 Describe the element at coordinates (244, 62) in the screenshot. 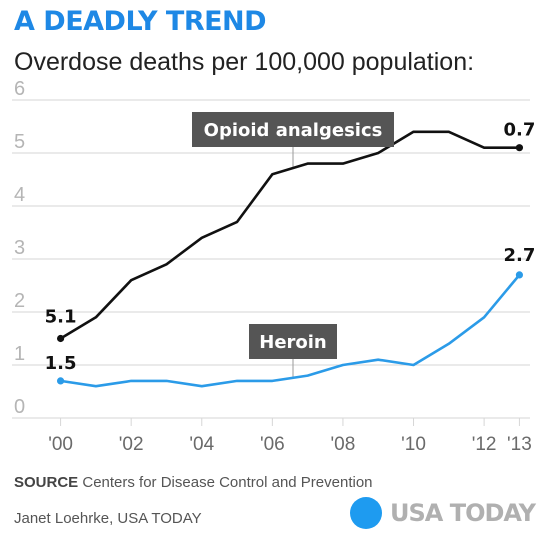

I see `chart-subtitle: Overdose deaths per 100,000 population:` at that location.